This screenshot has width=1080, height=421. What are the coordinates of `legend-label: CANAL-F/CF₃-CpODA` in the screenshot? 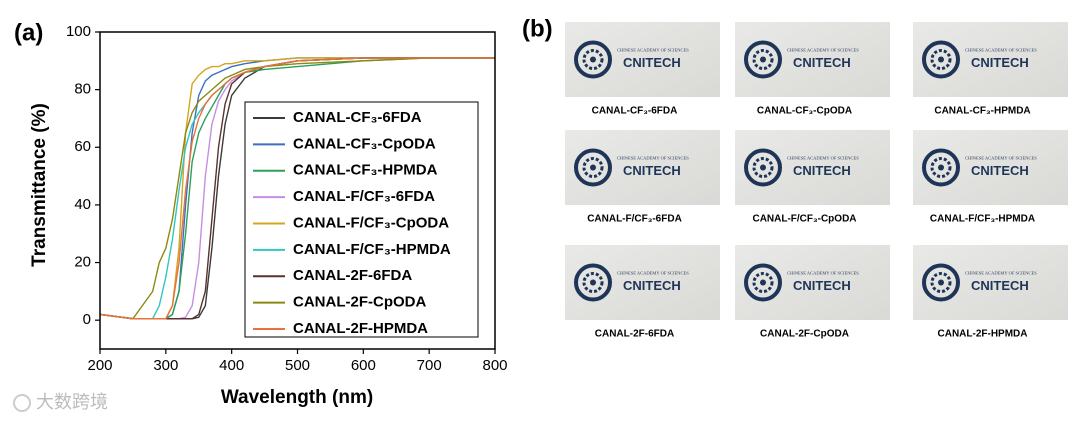 It's located at (371, 222).